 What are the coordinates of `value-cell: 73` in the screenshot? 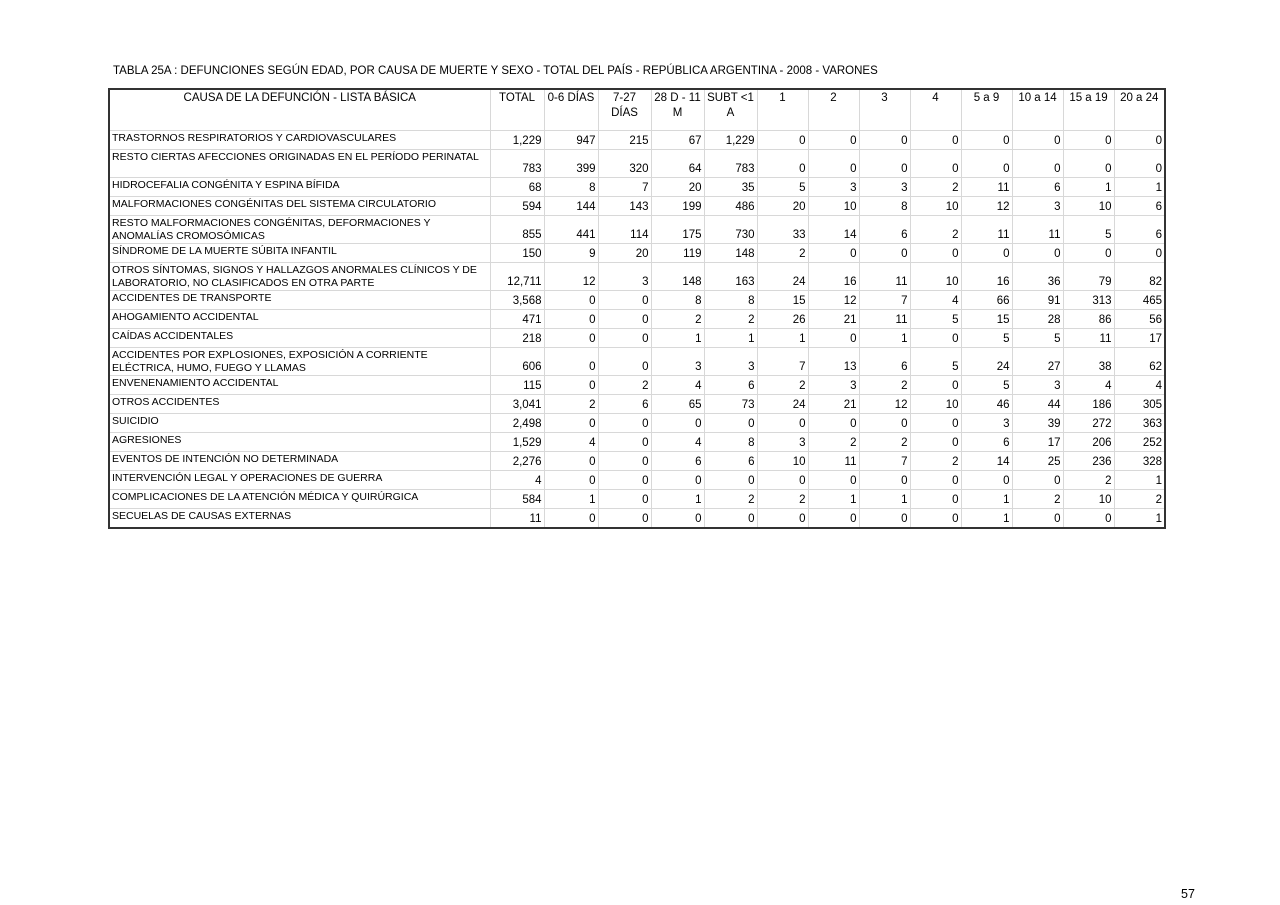 It's located at (730, 404).